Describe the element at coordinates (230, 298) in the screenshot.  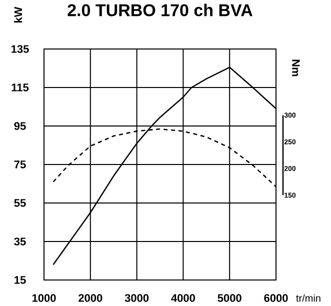
I see `x-tick-label: 5000` at that location.